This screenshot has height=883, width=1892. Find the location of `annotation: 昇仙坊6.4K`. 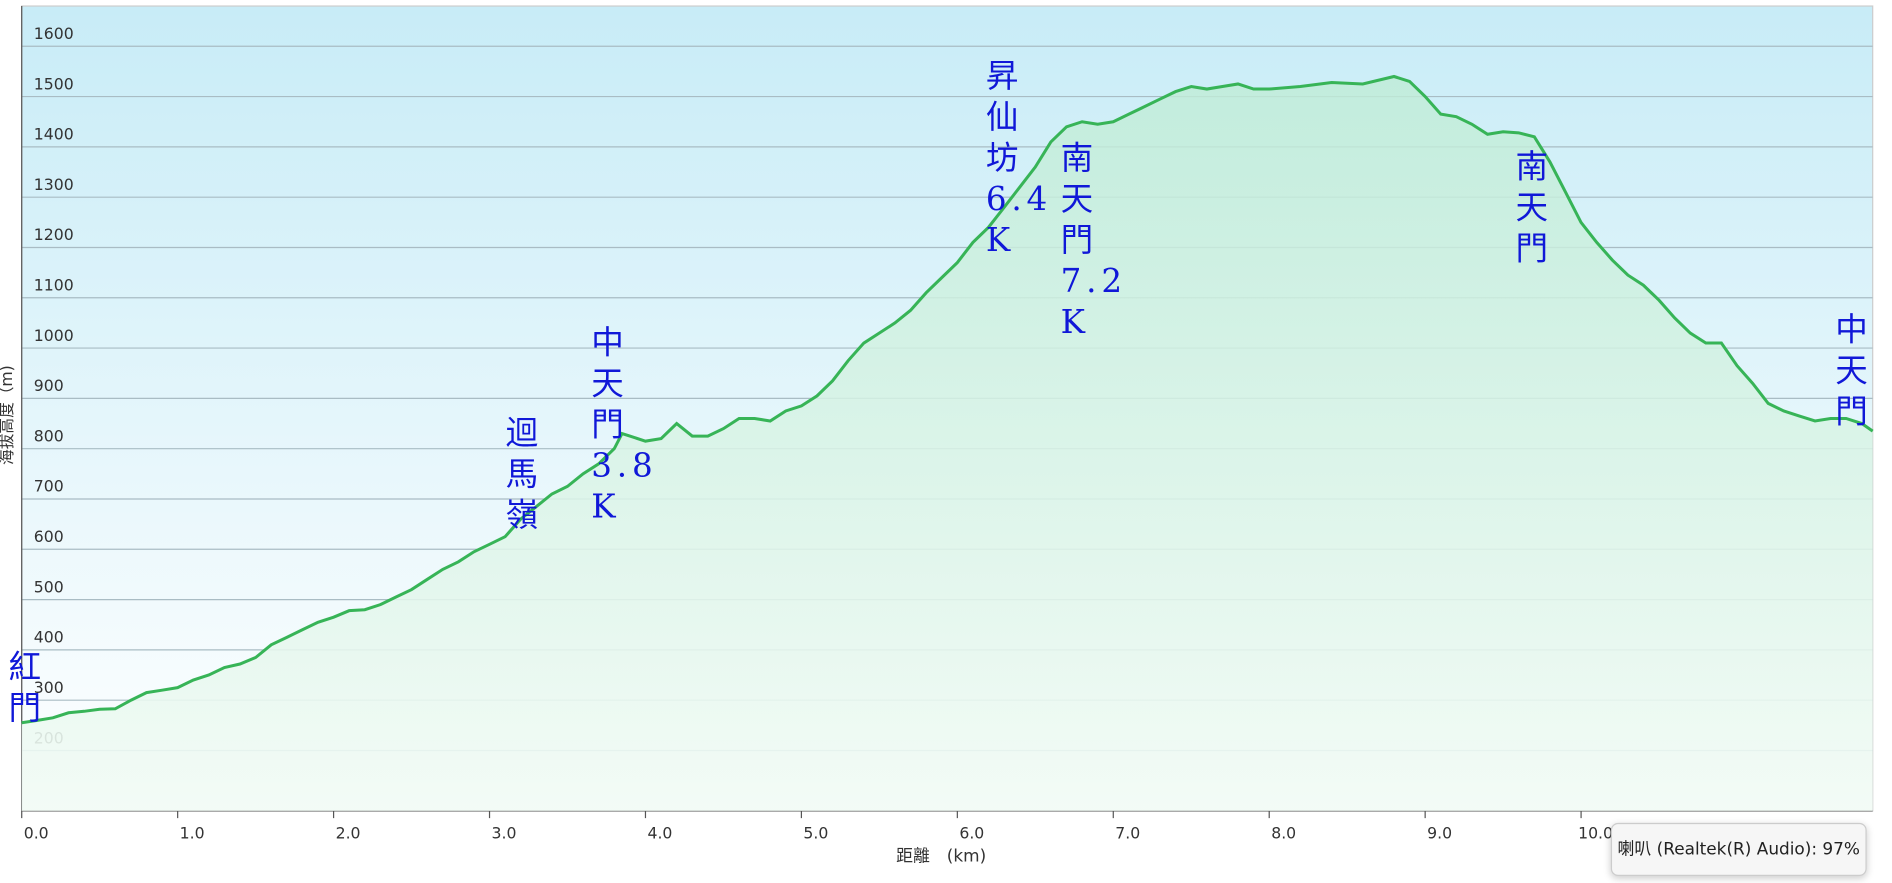

annotation: 昇仙坊6.4K is located at coordinates (1019, 158).